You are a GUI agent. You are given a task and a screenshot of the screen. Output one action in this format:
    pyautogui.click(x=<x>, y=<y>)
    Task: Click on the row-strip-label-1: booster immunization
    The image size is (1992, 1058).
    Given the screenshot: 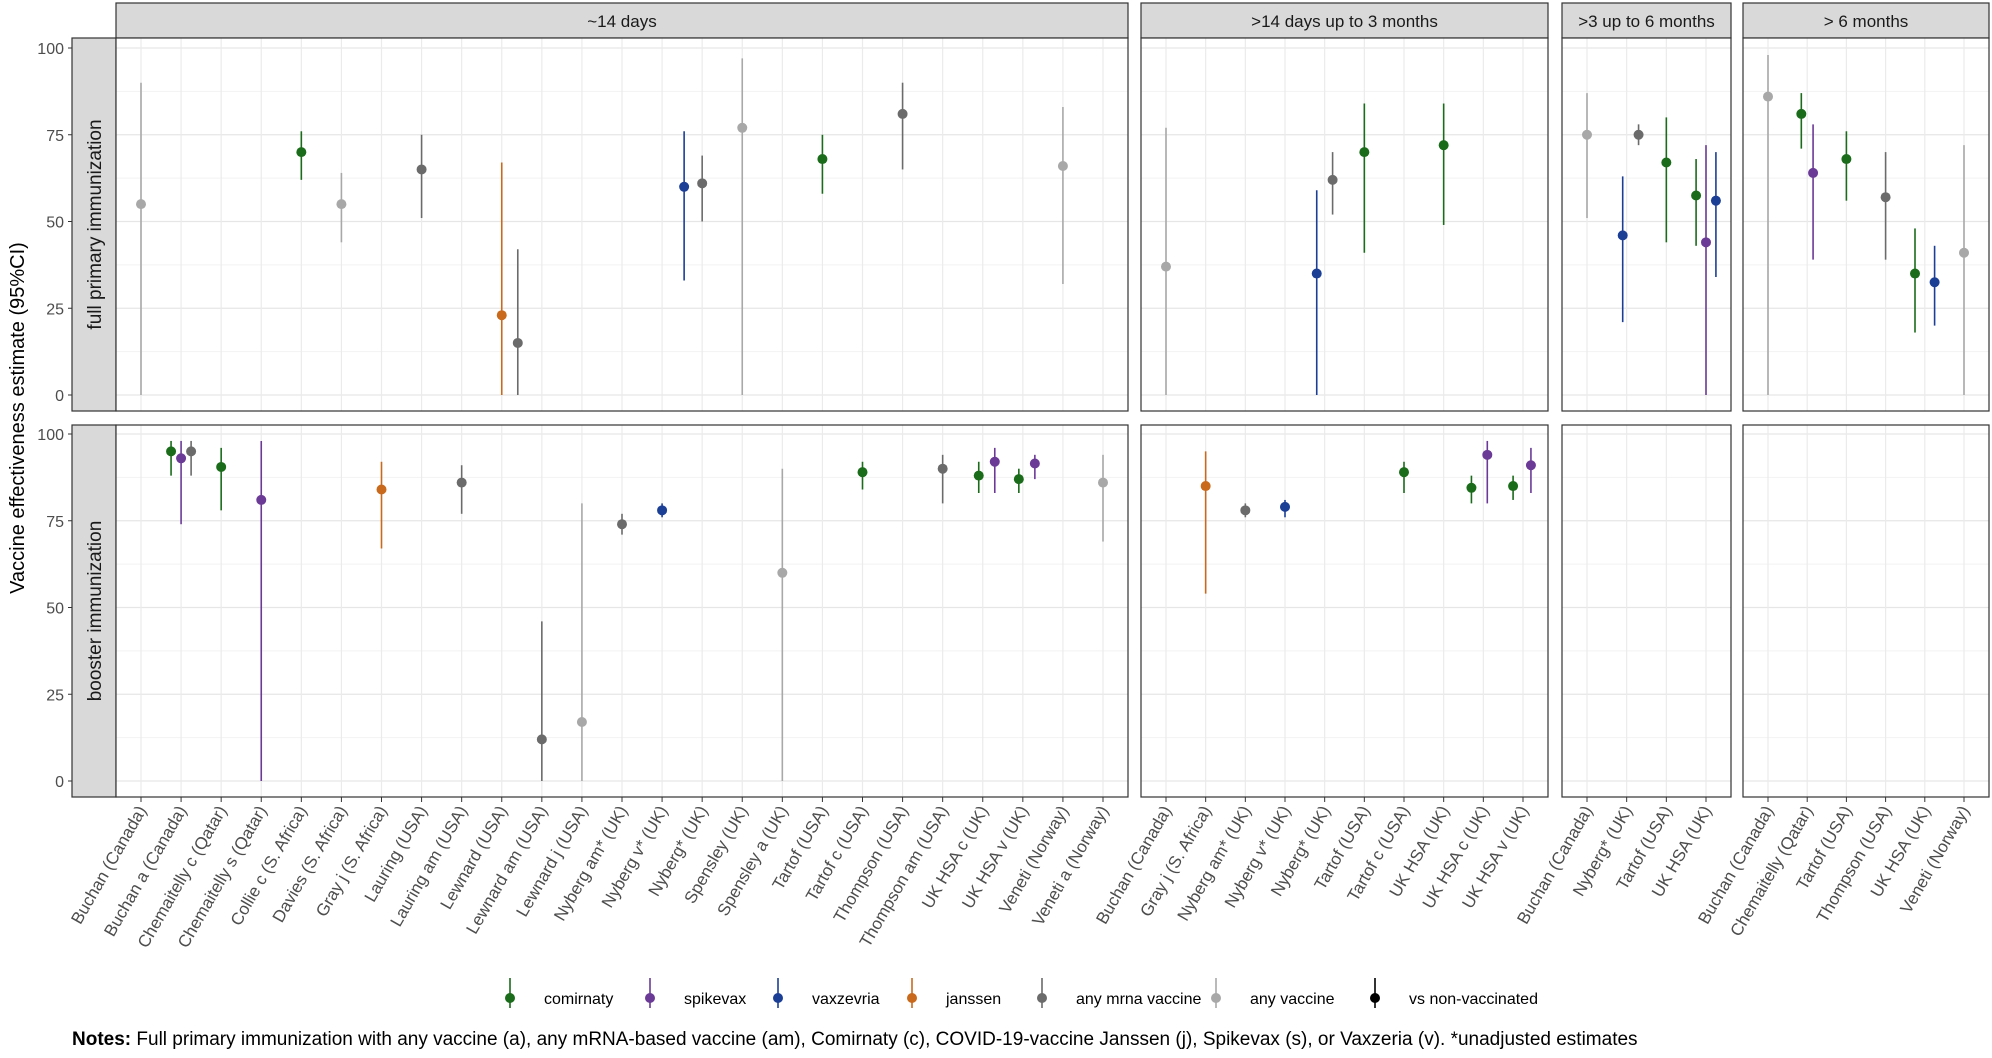 What is the action you would take?
    pyautogui.click(x=95, y=611)
    